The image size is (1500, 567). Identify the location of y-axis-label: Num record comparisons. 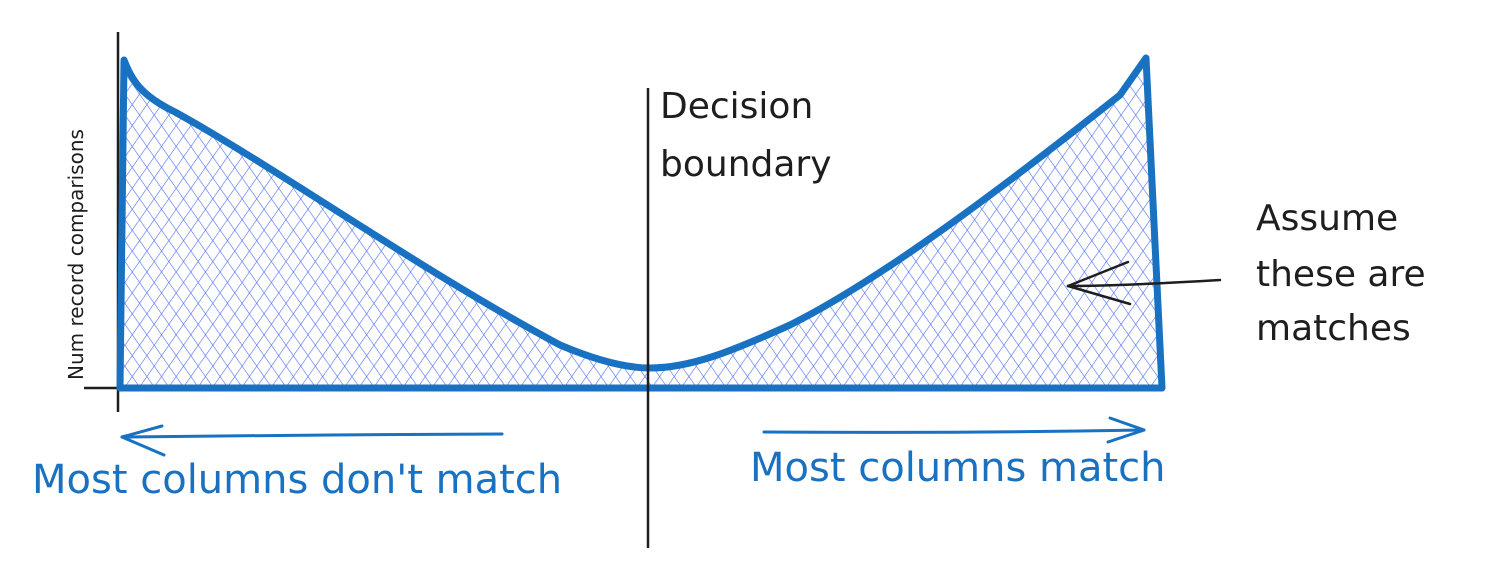
(76, 254).